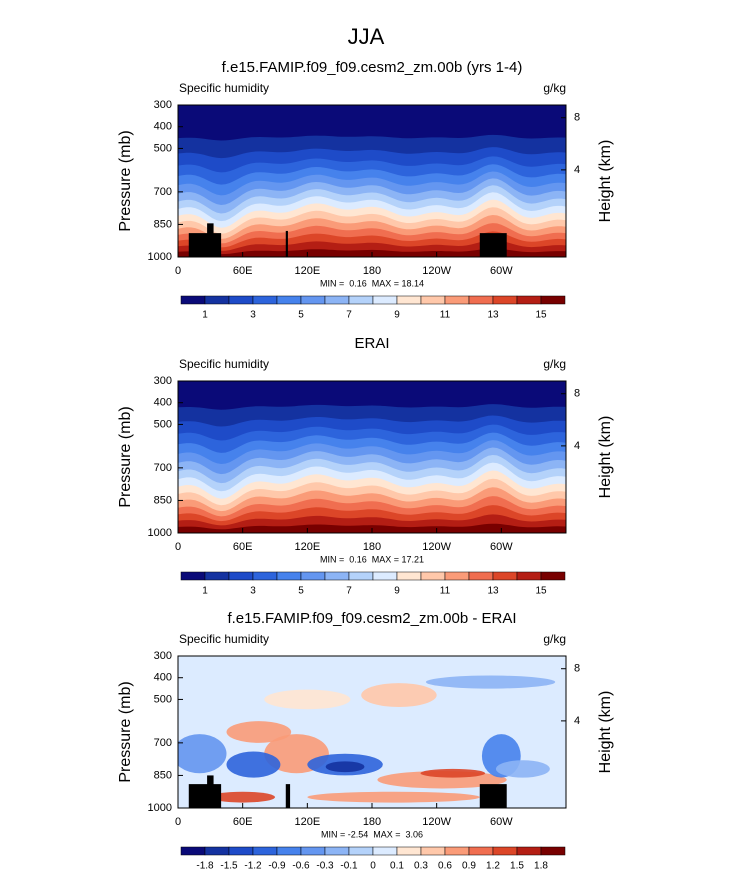 The image size is (733, 872). Describe the element at coordinates (372, 559) in the screenshot. I see `stats: MIN = 0.16 MAX = 17.21` at that location.